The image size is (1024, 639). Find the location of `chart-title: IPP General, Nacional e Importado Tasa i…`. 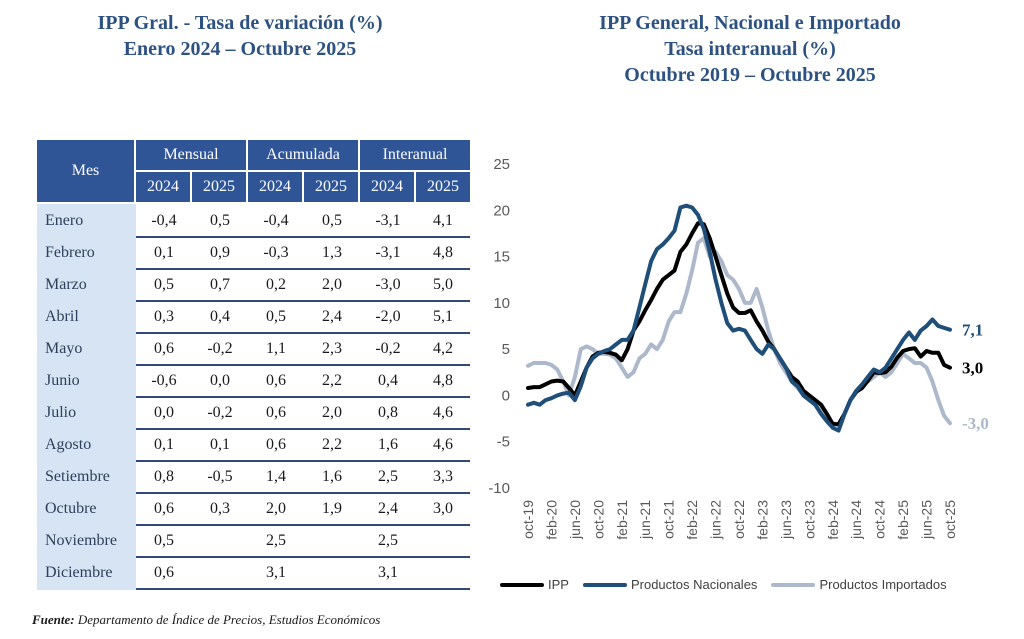

chart-title: IPP General, Nacional e Importado Tasa i… is located at coordinates (750, 49).